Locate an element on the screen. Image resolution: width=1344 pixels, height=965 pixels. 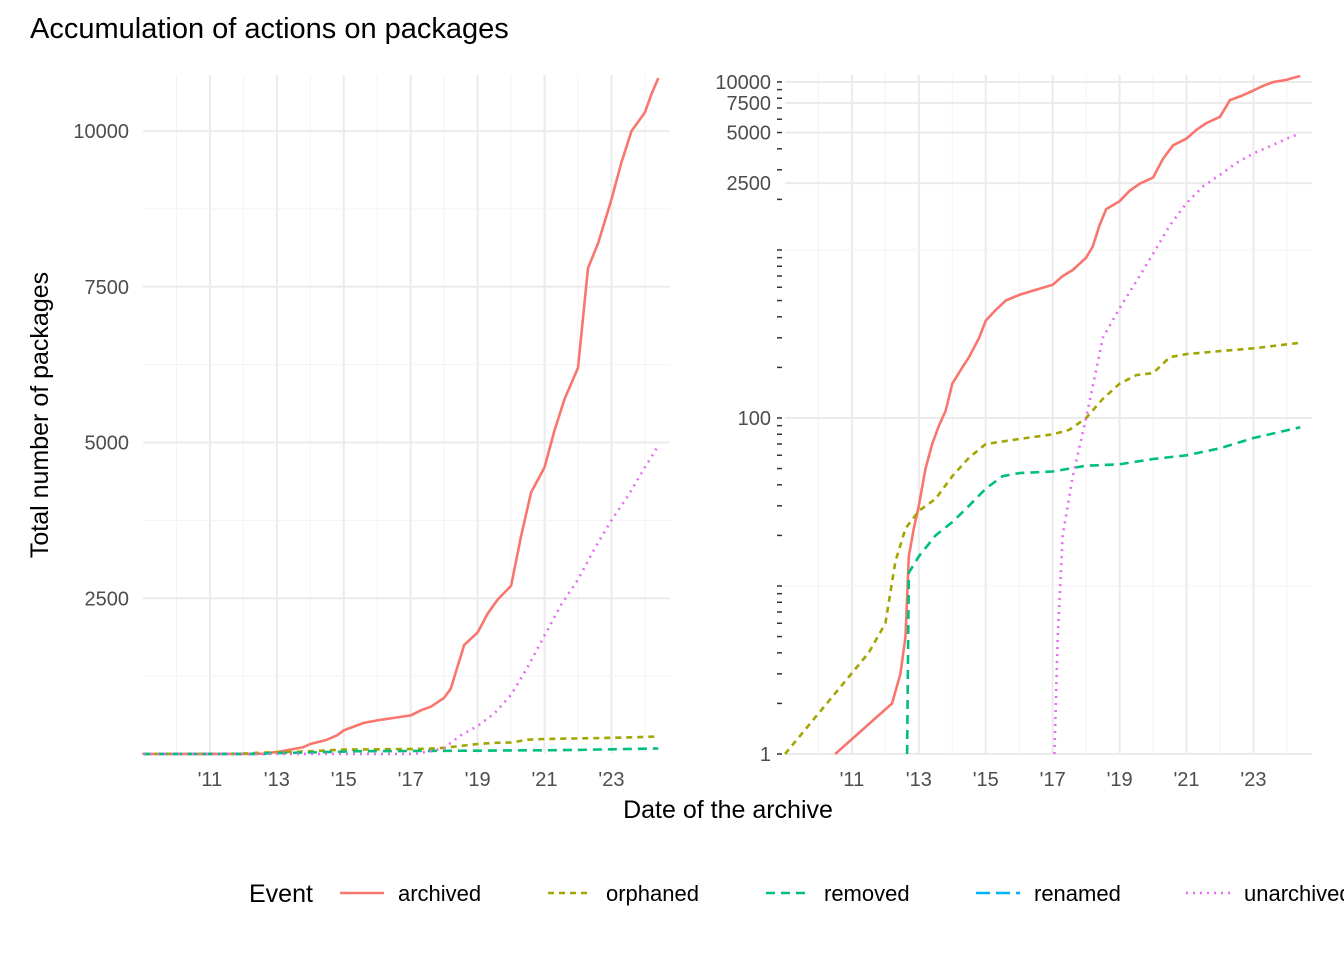
right-x-tick-label: '21 is located at coordinates (1186, 780).